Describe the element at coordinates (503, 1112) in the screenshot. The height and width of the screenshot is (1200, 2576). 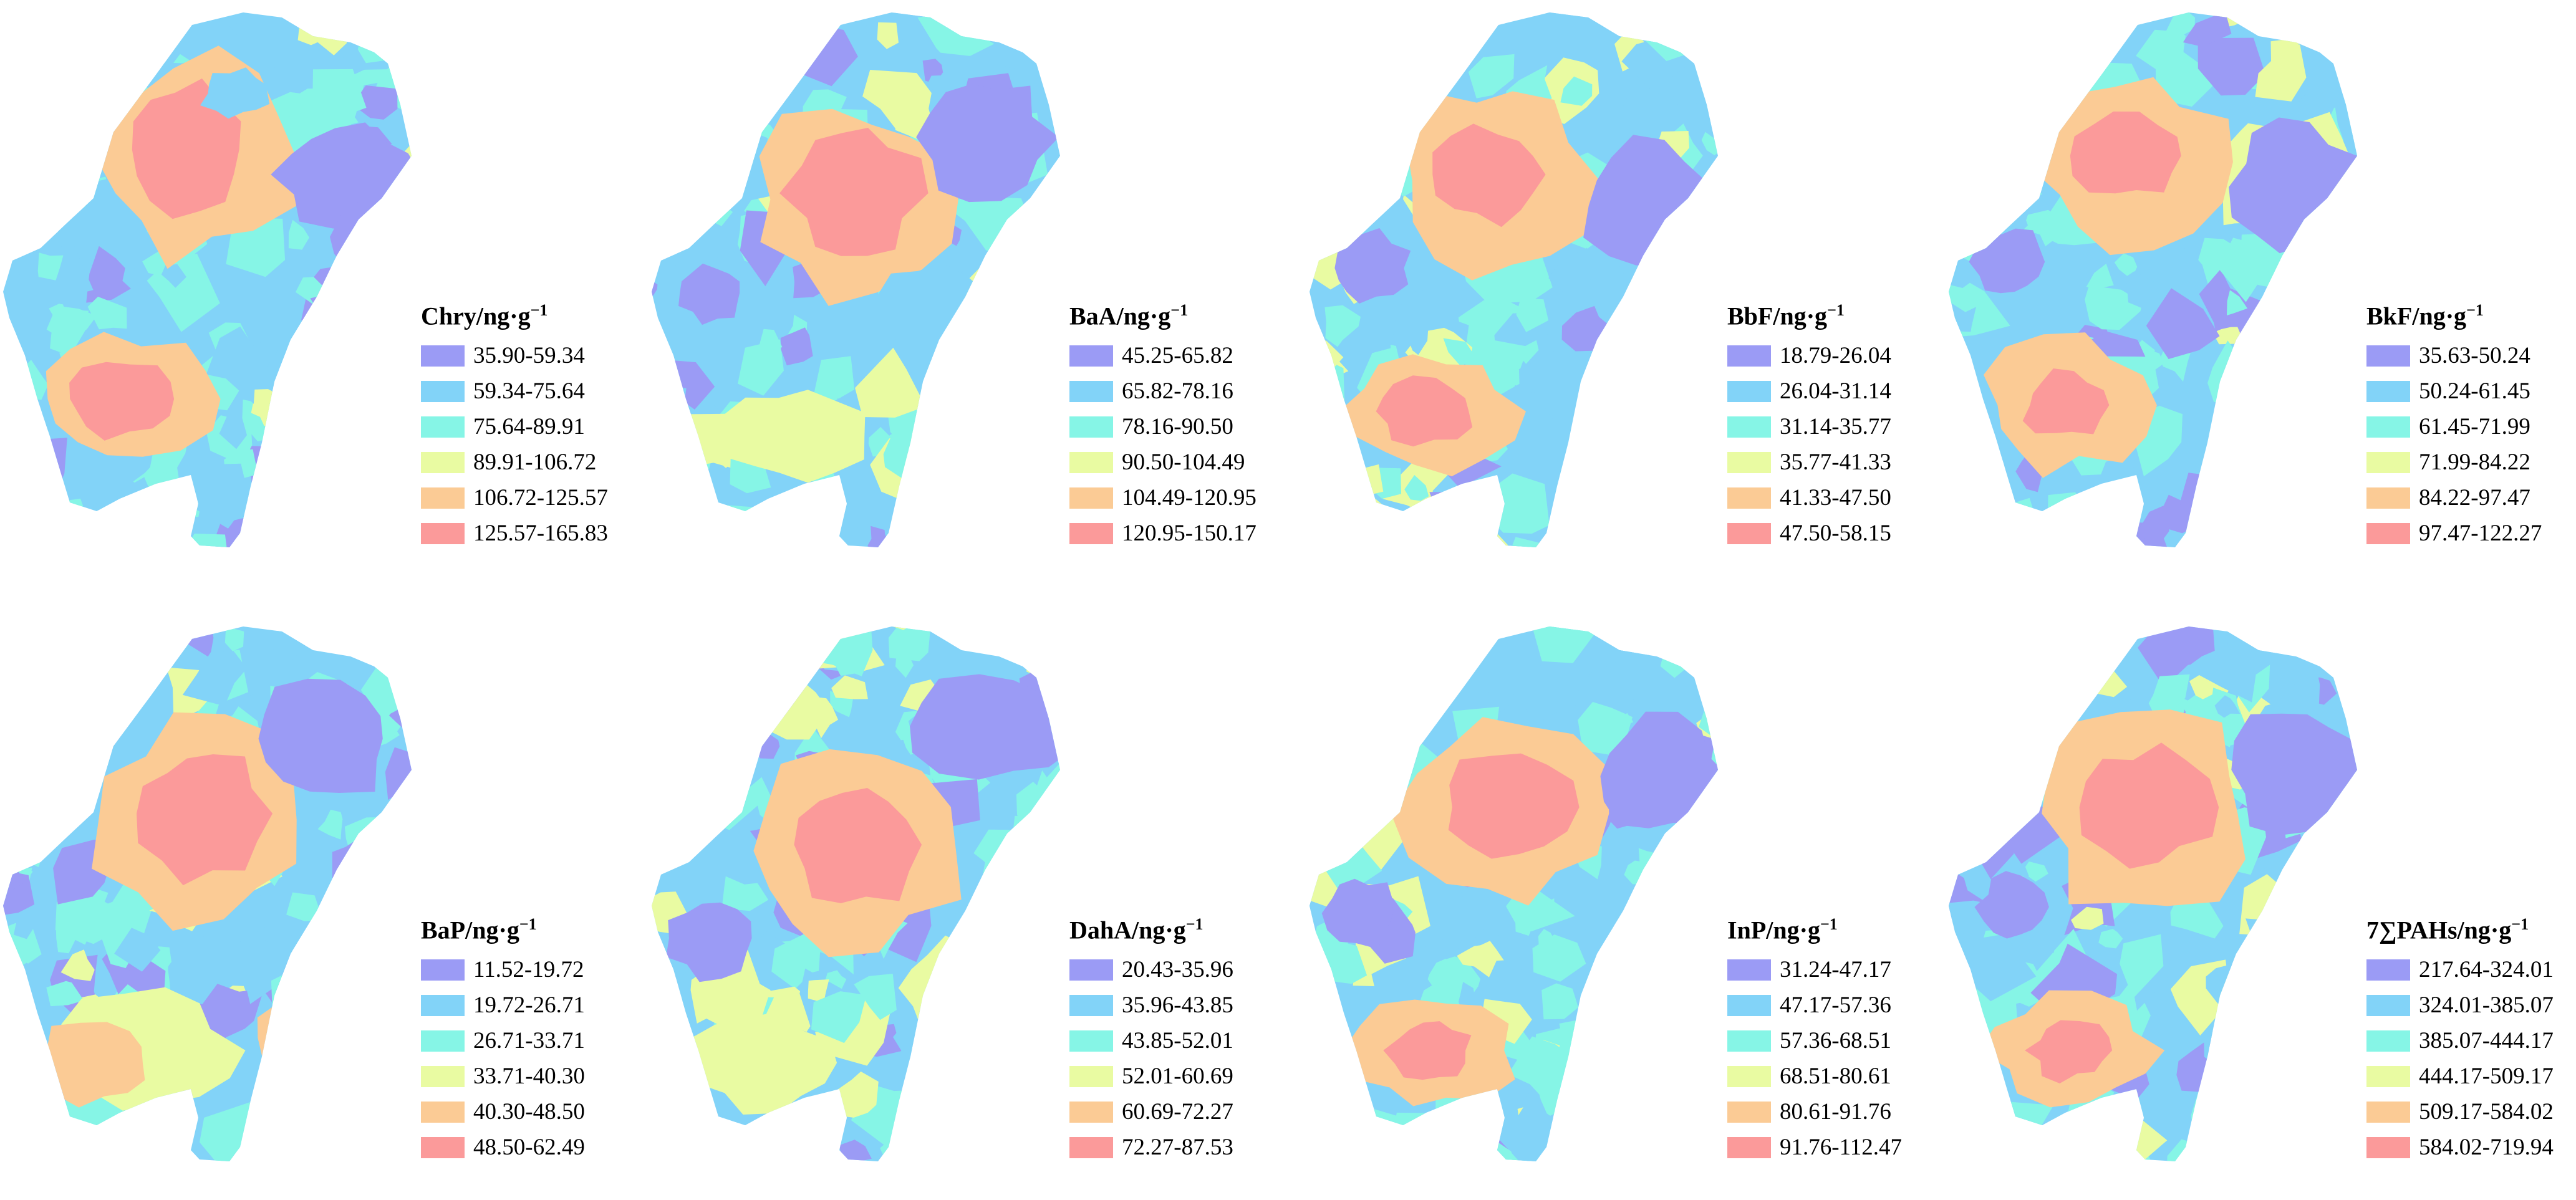
I see `legend-item: 40.30-48.50` at that location.